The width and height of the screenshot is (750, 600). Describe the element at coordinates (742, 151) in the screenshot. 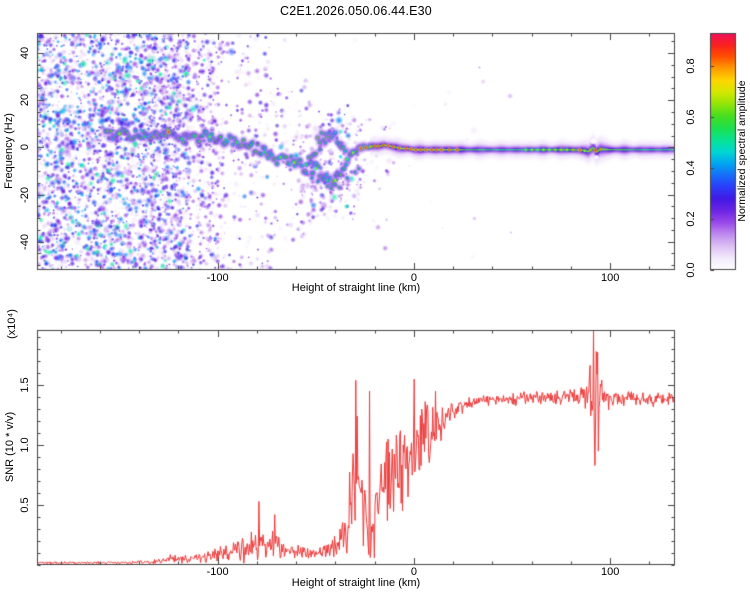

I see `colorbar-label: Normalized spectral amplitude` at that location.